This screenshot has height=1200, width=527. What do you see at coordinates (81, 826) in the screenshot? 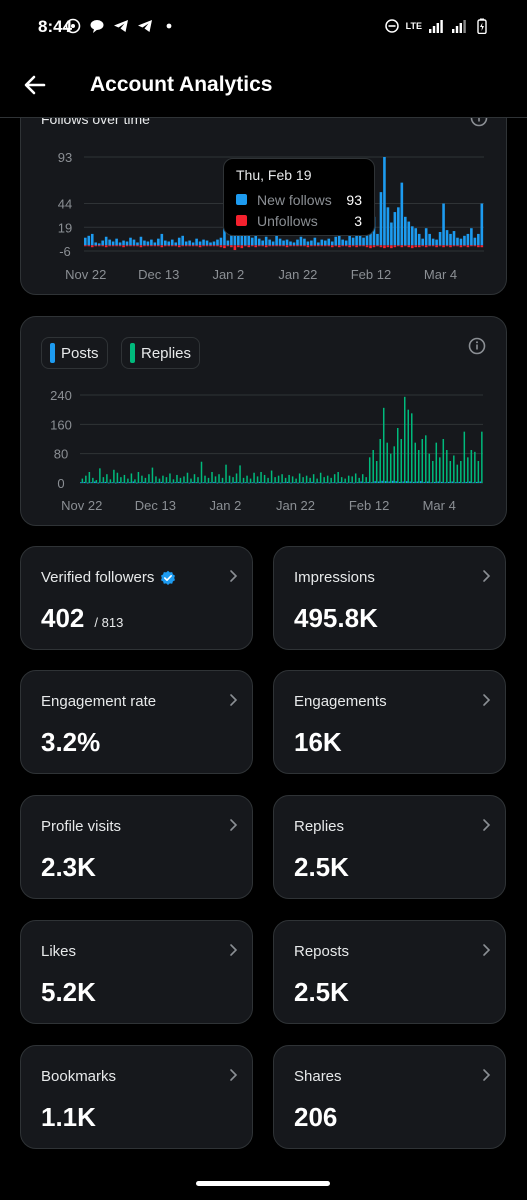
I see `metric-label: Profile visits` at bounding box center [81, 826].